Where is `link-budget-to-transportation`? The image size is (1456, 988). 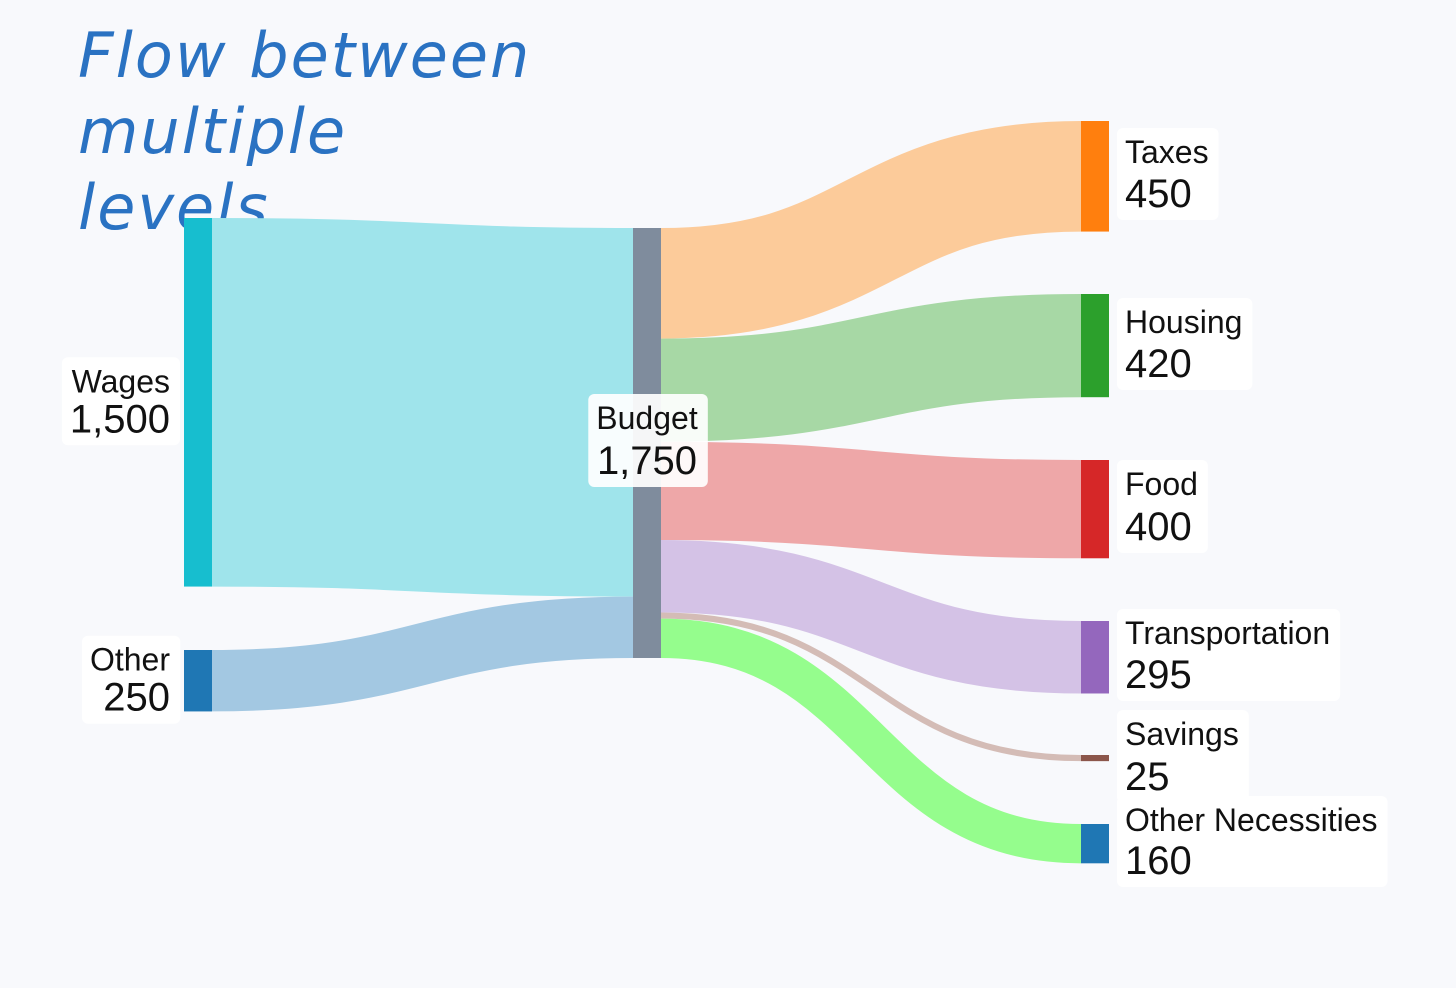 link-budget-to-transportation is located at coordinates (871, 617).